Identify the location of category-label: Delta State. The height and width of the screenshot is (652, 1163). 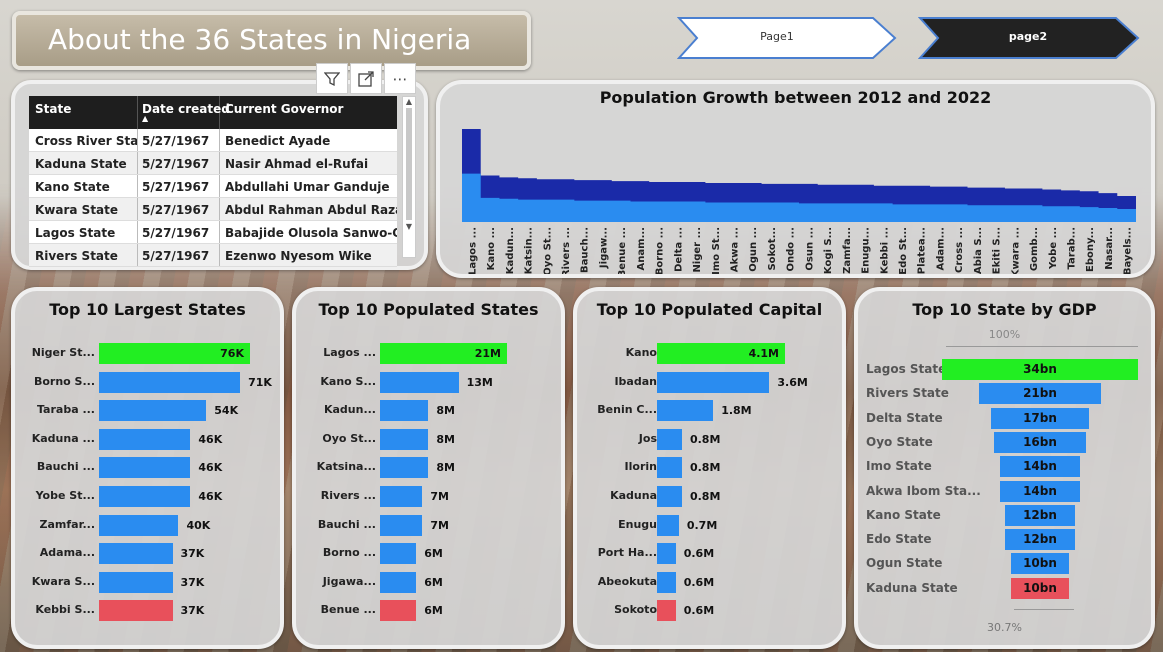
(904, 417).